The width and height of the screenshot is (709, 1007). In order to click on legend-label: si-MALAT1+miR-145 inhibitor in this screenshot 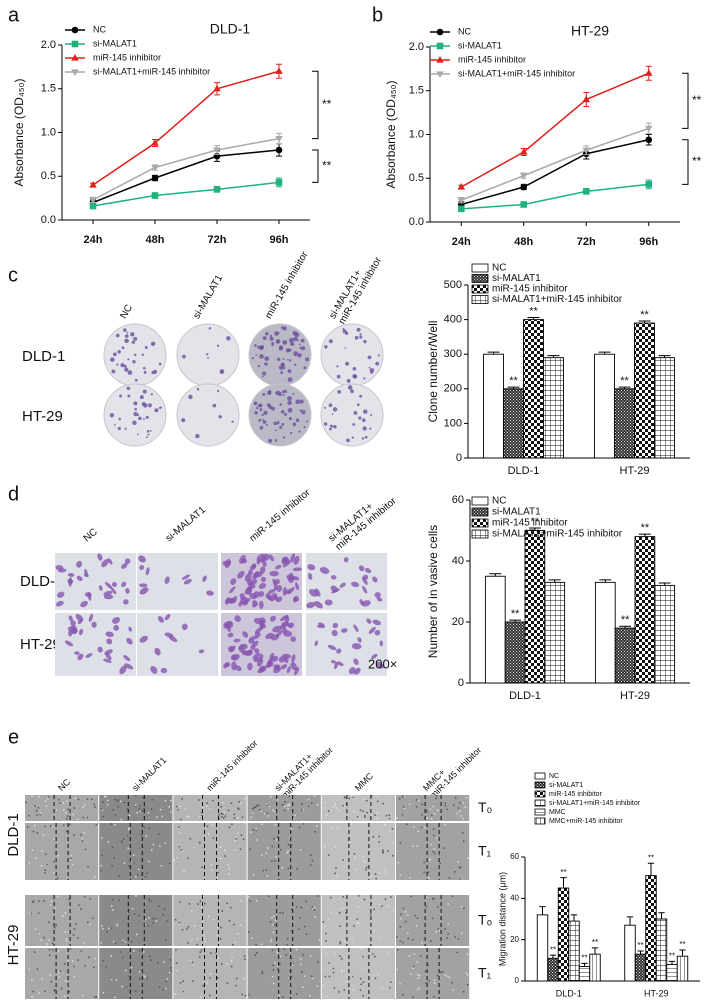, I will do `click(557, 299)`.